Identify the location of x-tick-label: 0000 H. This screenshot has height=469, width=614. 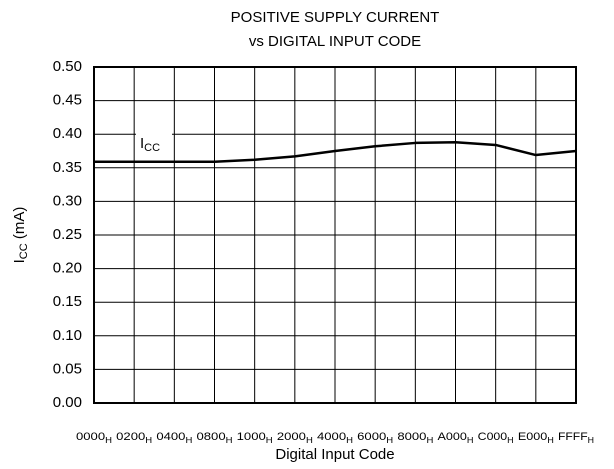
(94, 438).